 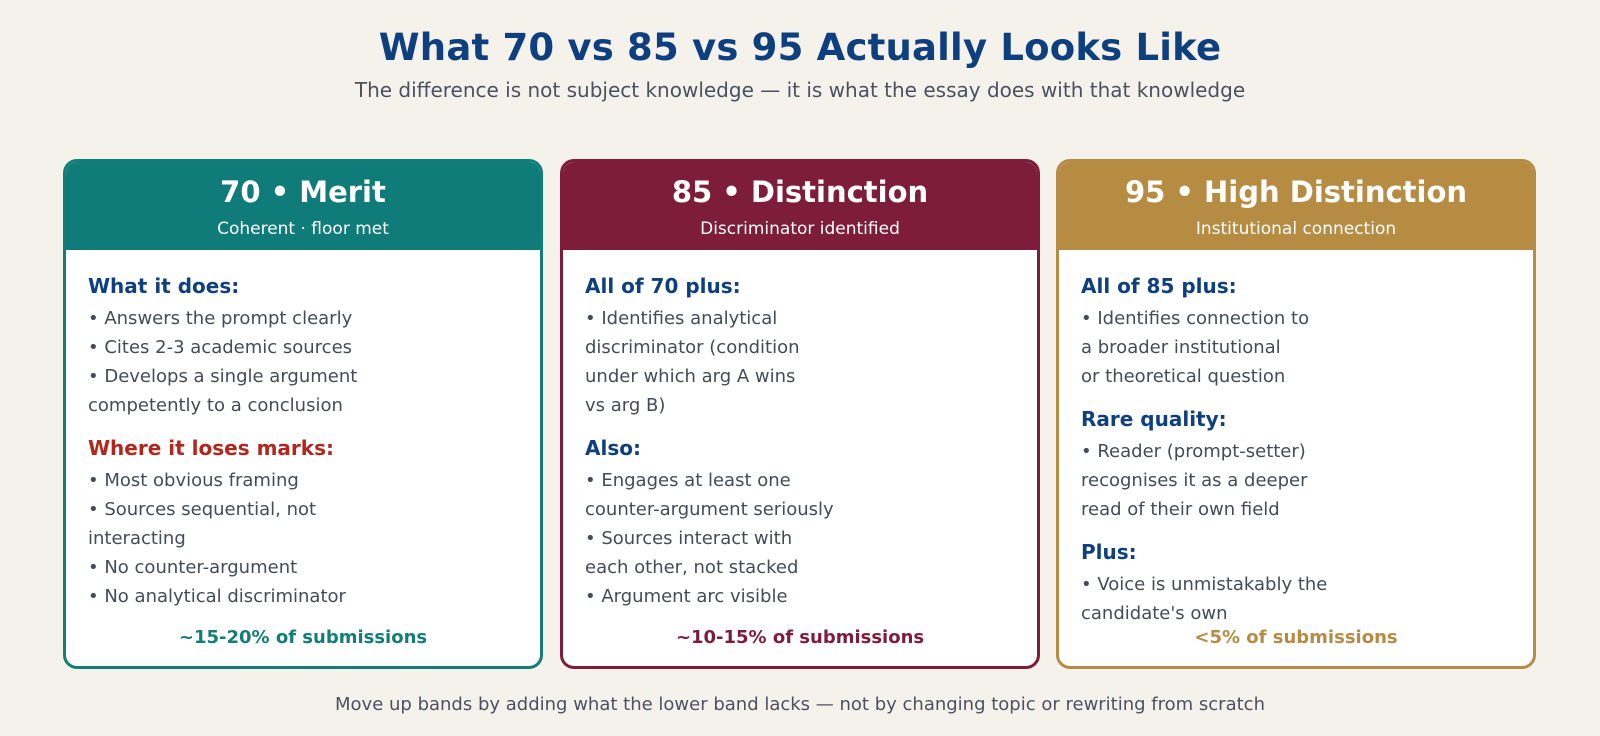 What do you see at coordinates (686, 596) in the screenshot?
I see `section-line: • Argument arc visible` at bounding box center [686, 596].